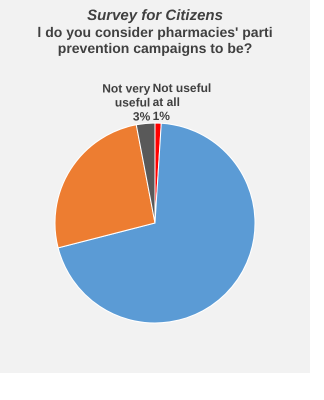  What do you see at coordinates (141, 117) in the screenshot?
I see `data-label: 3%` at bounding box center [141, 117].